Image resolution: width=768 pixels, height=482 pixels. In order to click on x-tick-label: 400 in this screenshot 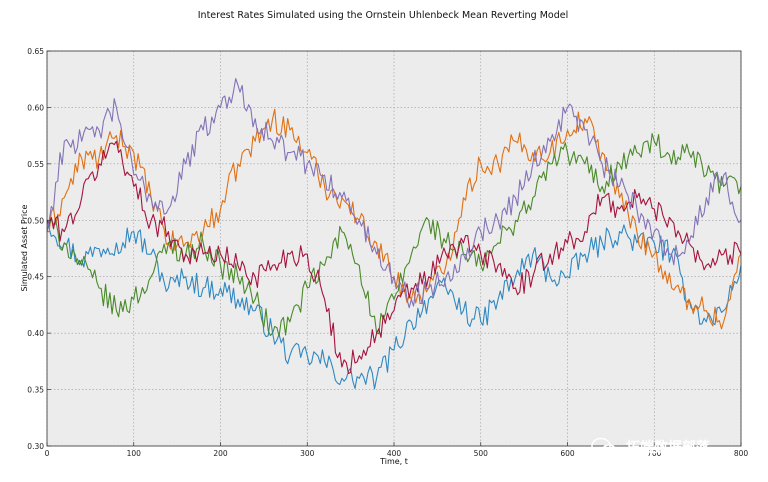, I will do `click(394, 453)`.